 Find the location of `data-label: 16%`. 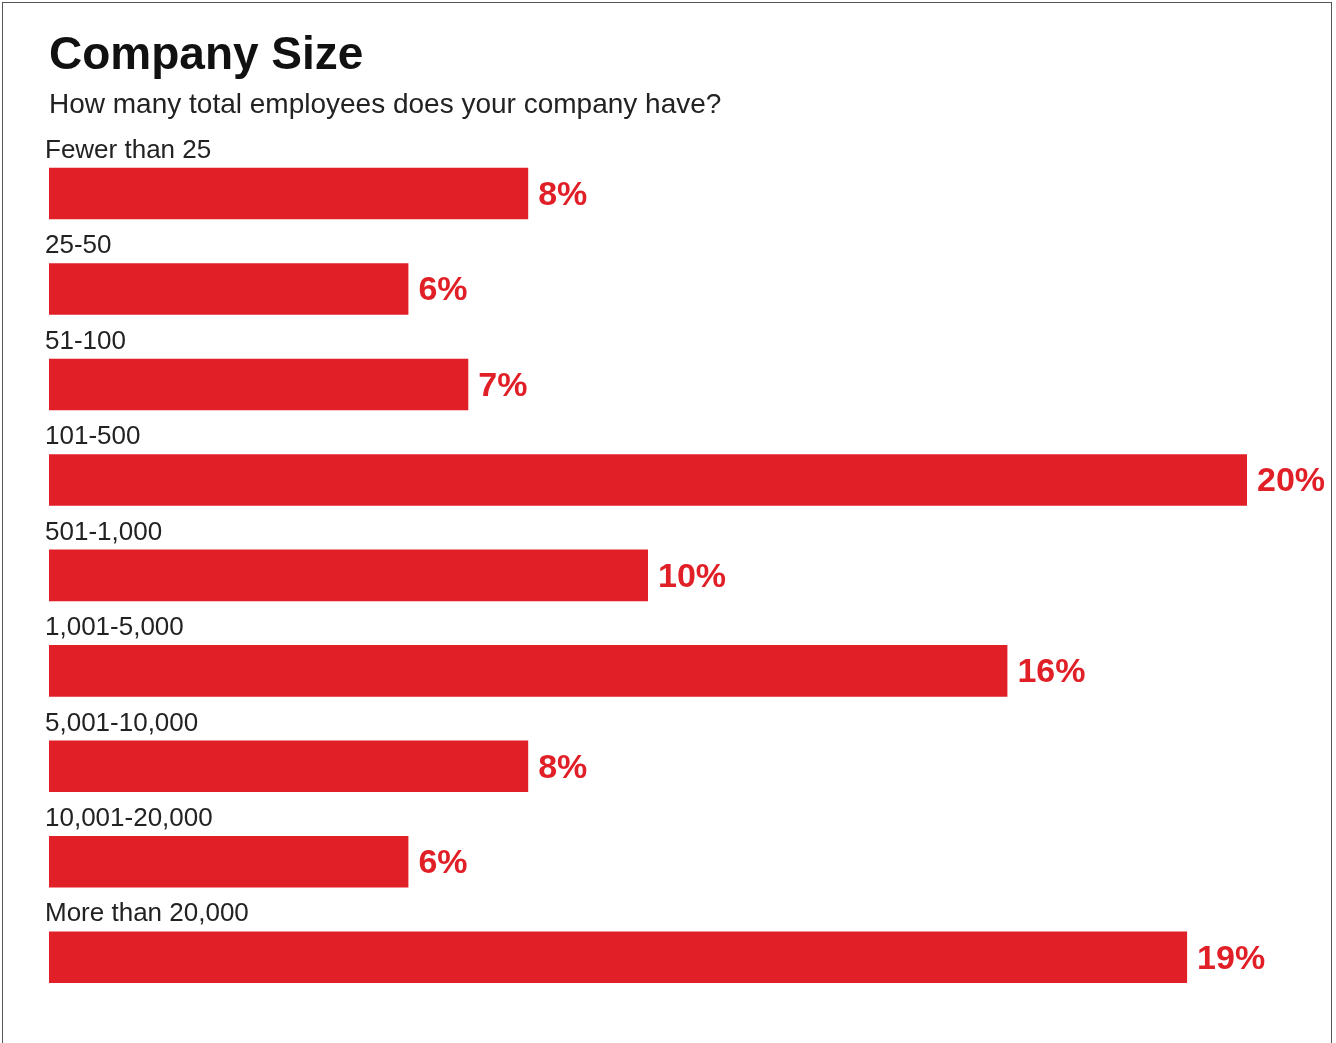

data-label: 16% is located at coordinates (1051, 670).